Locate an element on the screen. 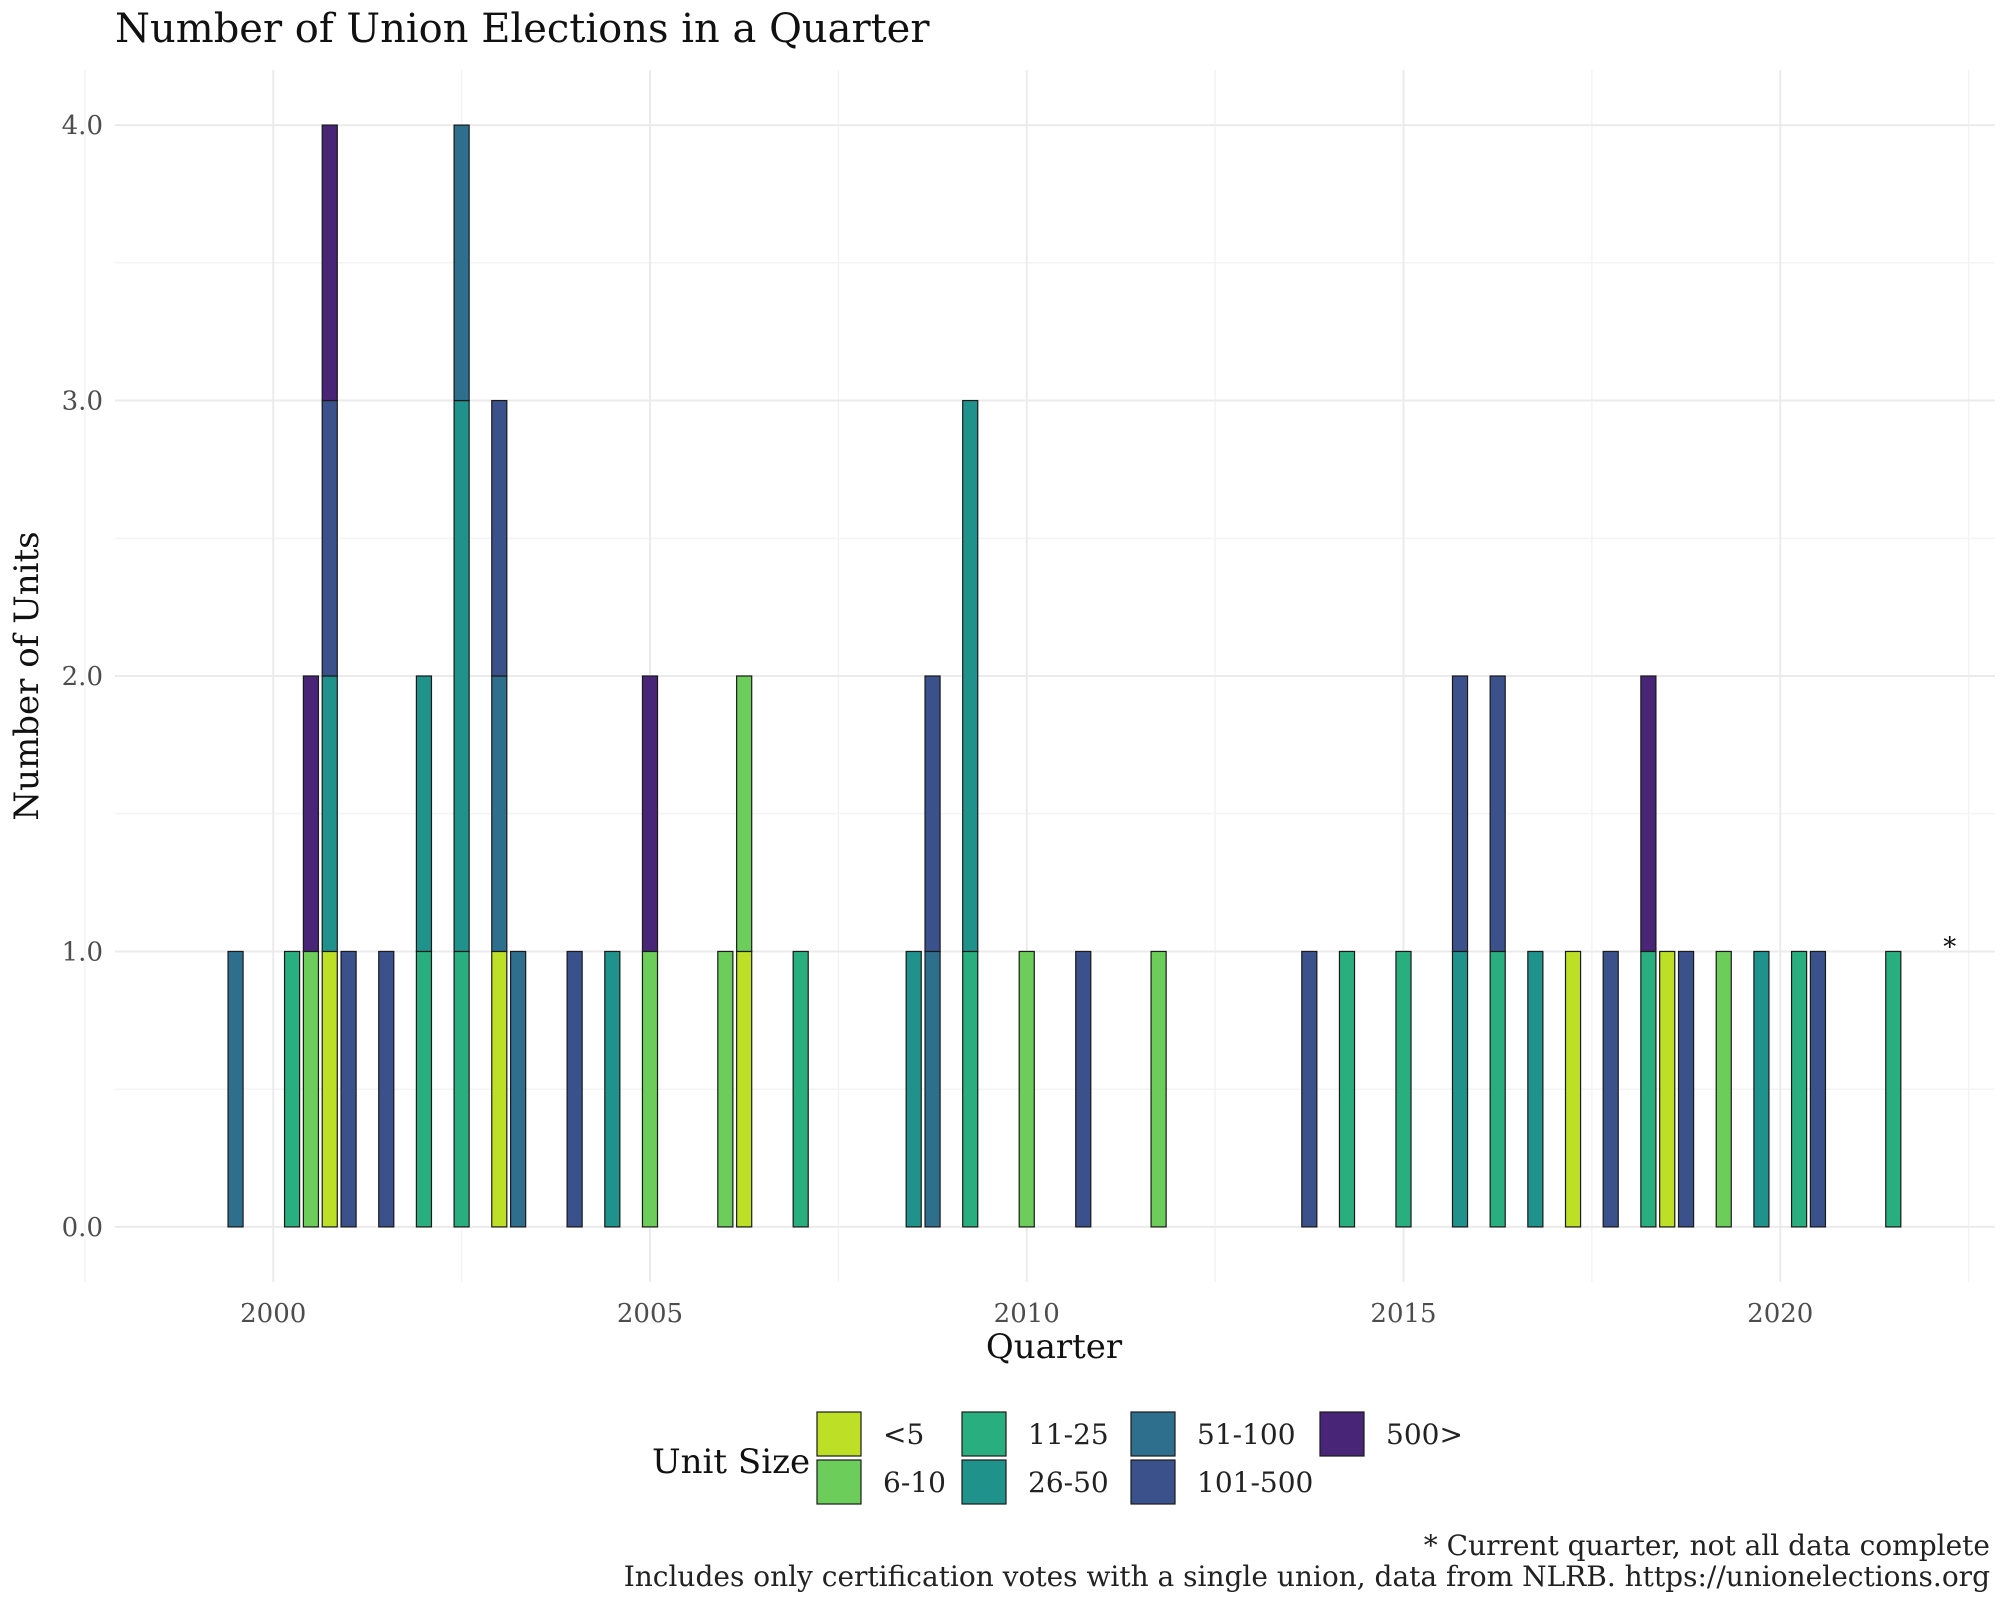 The width and height of the screenshot is (2000, 1600). legend-label: 6-10 is located at coordinates (914, 1482).